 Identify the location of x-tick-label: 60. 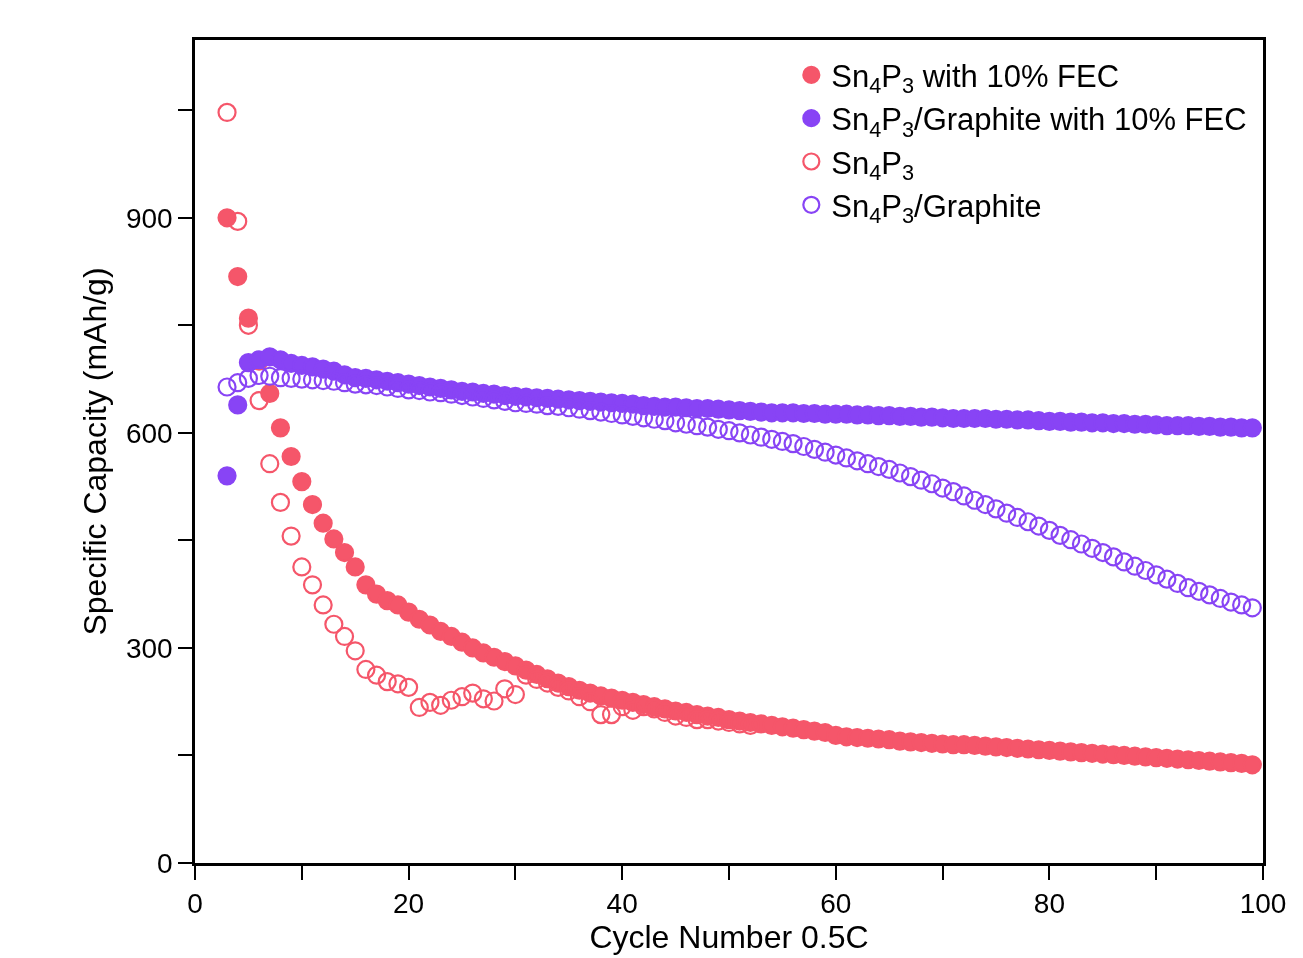
(836, 904).